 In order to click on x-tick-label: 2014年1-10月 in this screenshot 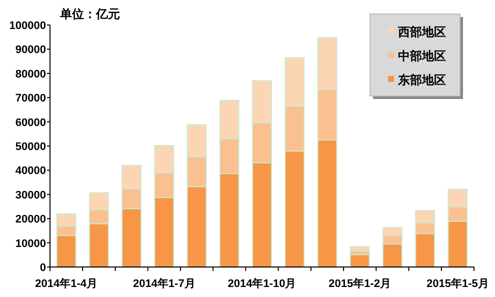, I will do `click(262, 283)`.